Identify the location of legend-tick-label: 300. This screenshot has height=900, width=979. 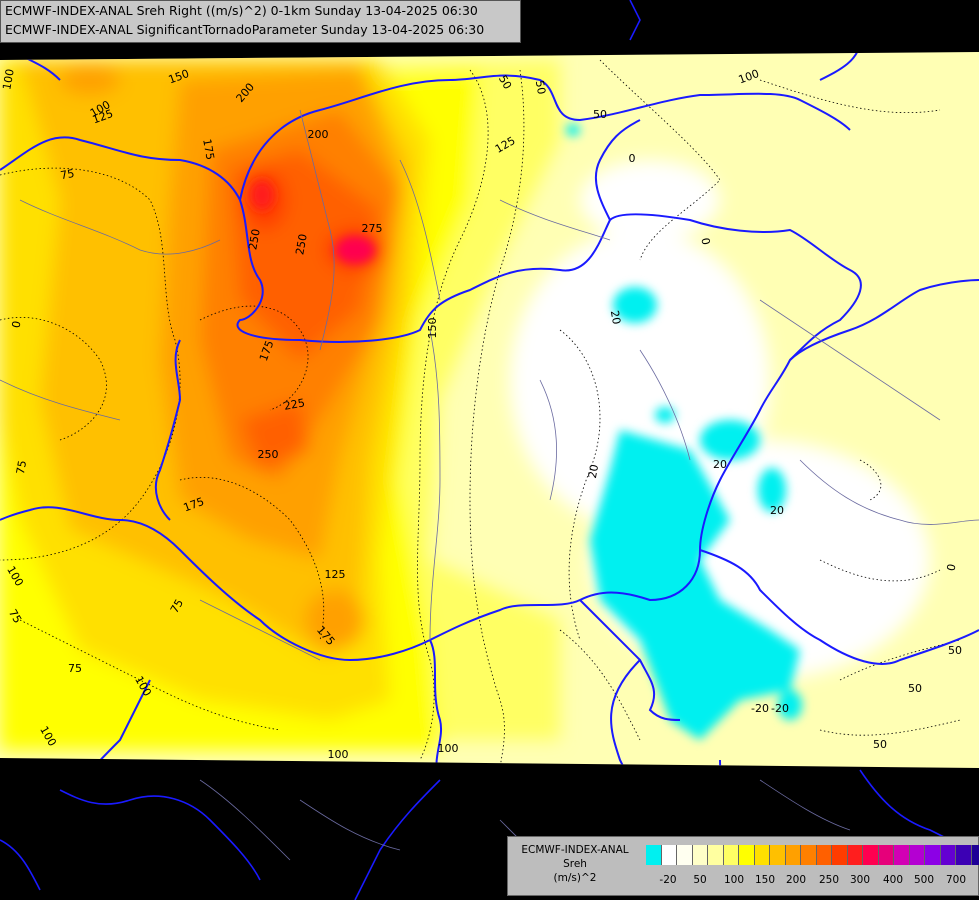
(860, 880).